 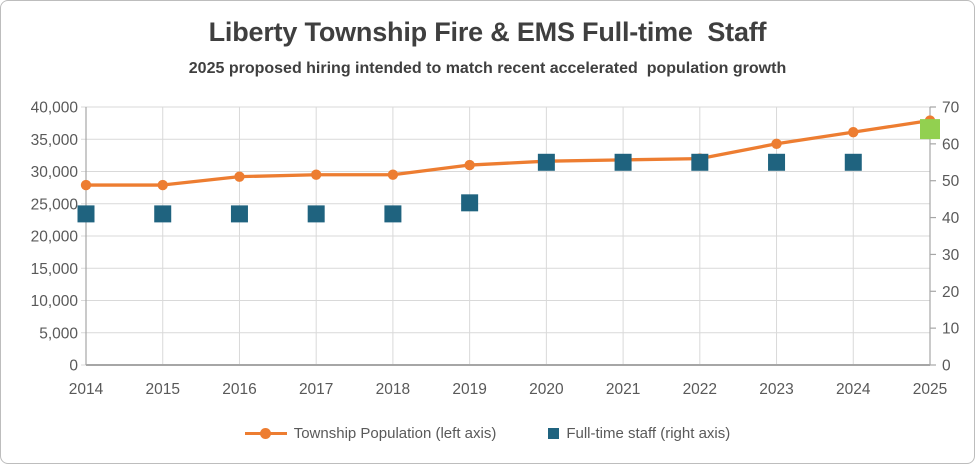 What do you see at coordinates (623, 162) in the screenshot?
I see `staff-point-2021` at bounding box center [623, 162].